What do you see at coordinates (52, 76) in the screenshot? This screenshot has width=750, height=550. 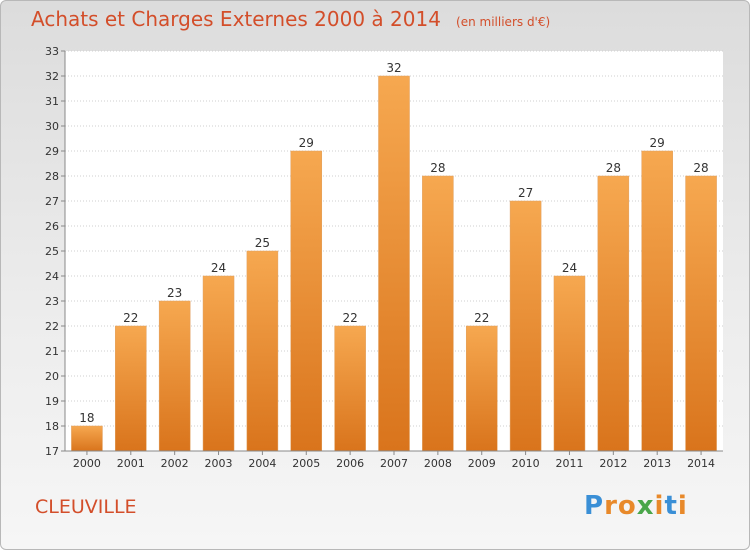 I see `y-tick-label: 32` at bounding box center [52, 76].